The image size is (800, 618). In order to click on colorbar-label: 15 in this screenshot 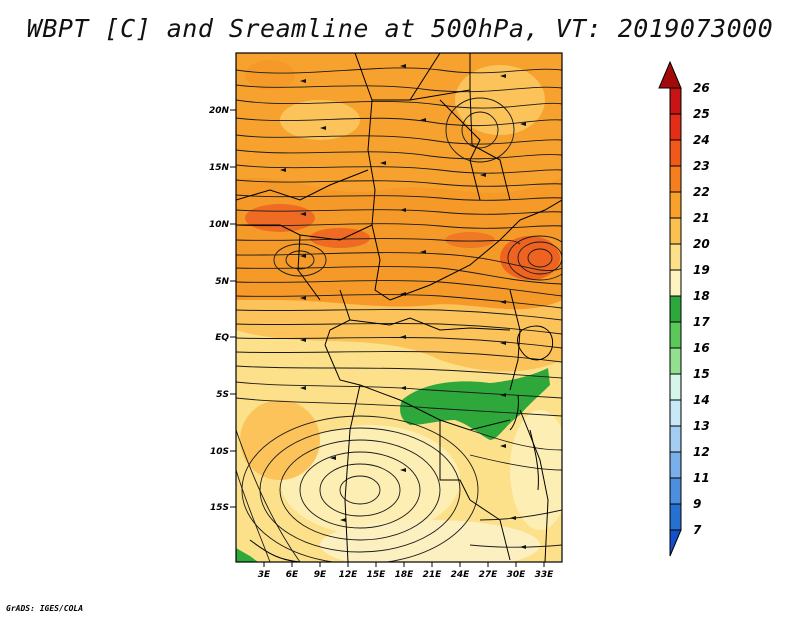, I will do `click(701, 374)`.